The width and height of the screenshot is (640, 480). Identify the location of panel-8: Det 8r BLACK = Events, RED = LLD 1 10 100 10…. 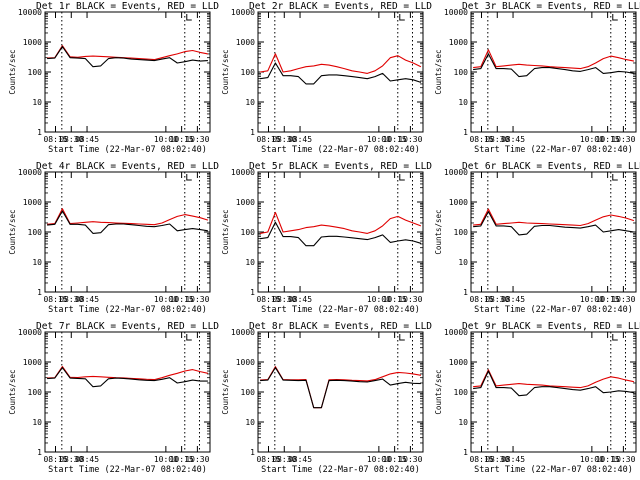
(326, 398).